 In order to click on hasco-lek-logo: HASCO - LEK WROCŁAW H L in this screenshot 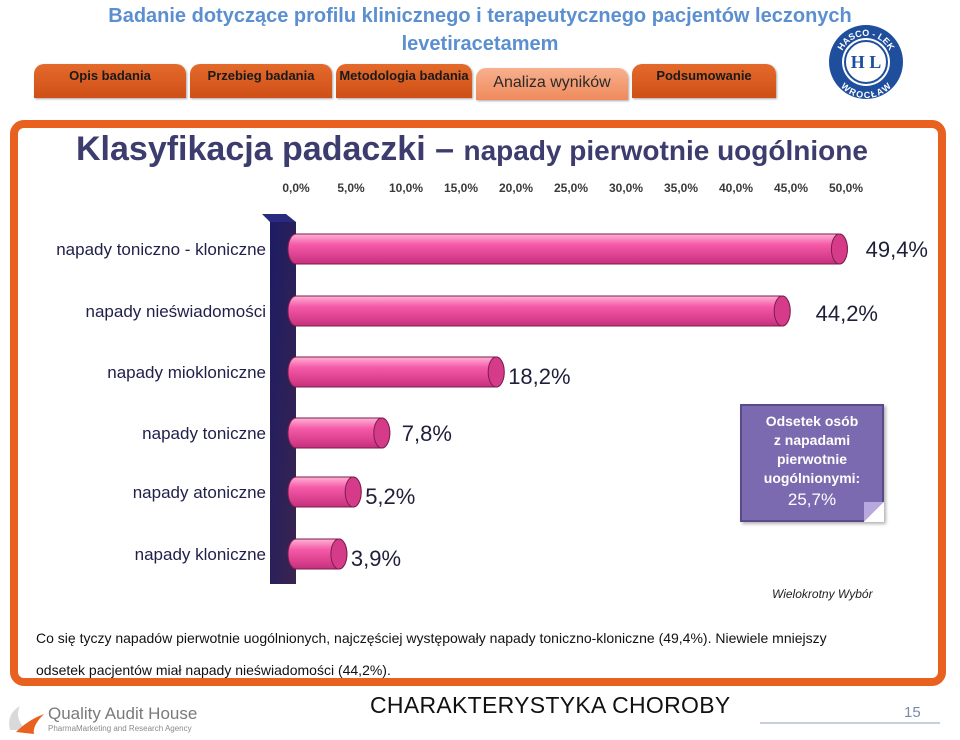, I will do `click(866, 62)`.